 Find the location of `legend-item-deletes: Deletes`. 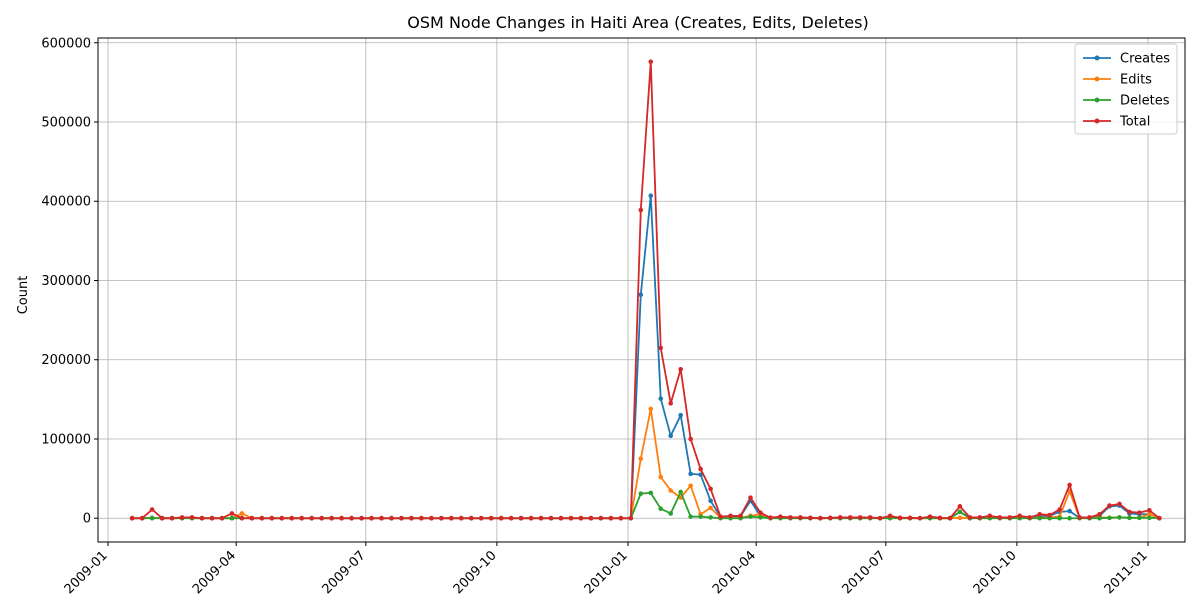

legend-item-deletes: Deletes is located at coordinates (1126, 101).